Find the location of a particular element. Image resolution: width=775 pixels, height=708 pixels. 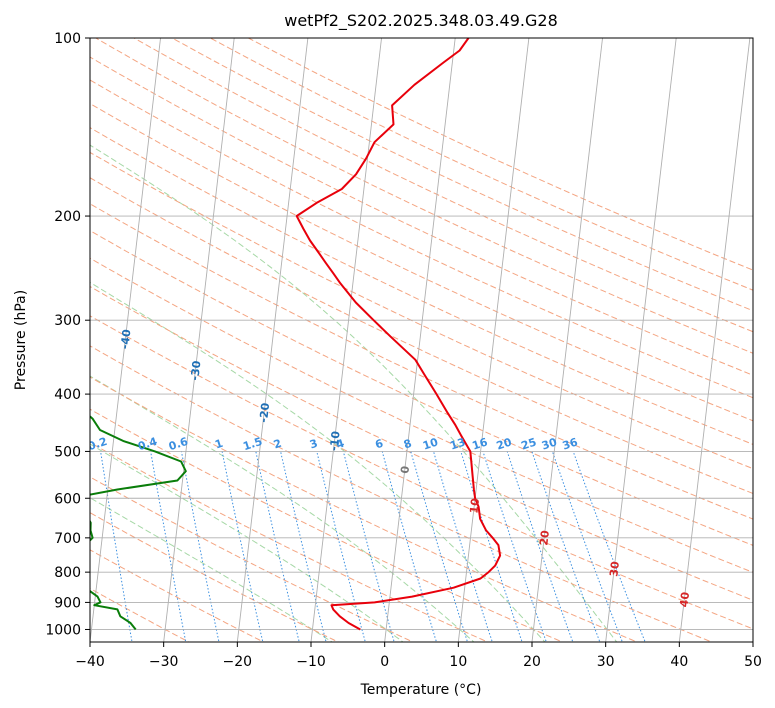

isotherm-label: -50 is located at coordinates (58, 287).